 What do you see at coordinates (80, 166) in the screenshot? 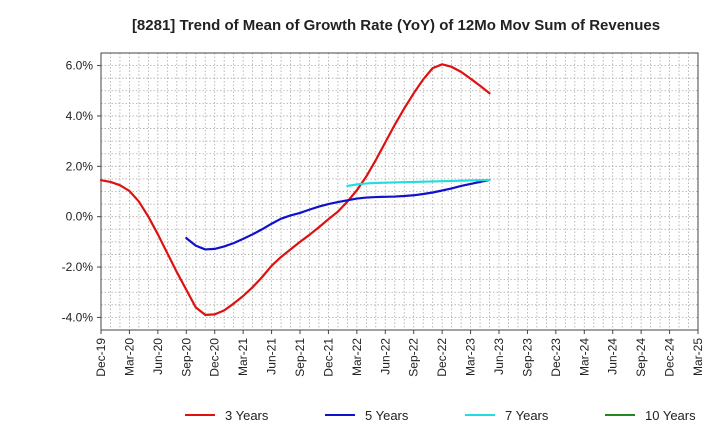
I see `y-tick-label: 2.0%` at bounding box center [80, 166].